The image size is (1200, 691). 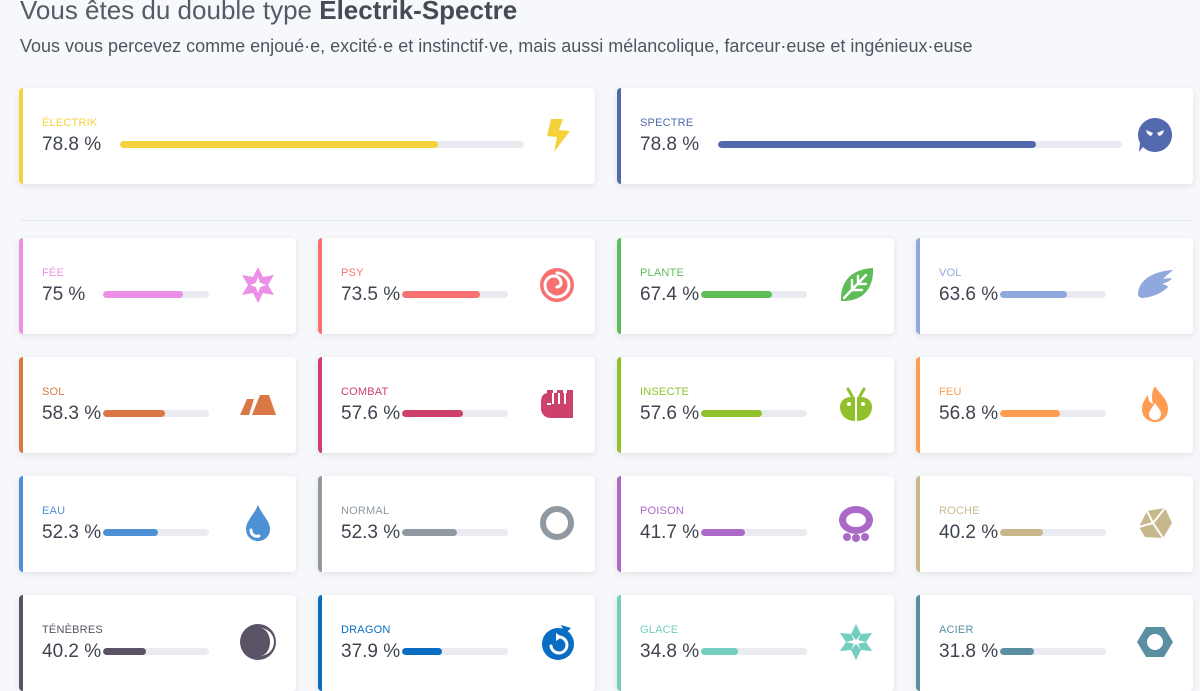 What do you see at coordinates (371, 294) in the screenshot?
I see `type-percent: 73.5 %` at bounding box center [371, 294].